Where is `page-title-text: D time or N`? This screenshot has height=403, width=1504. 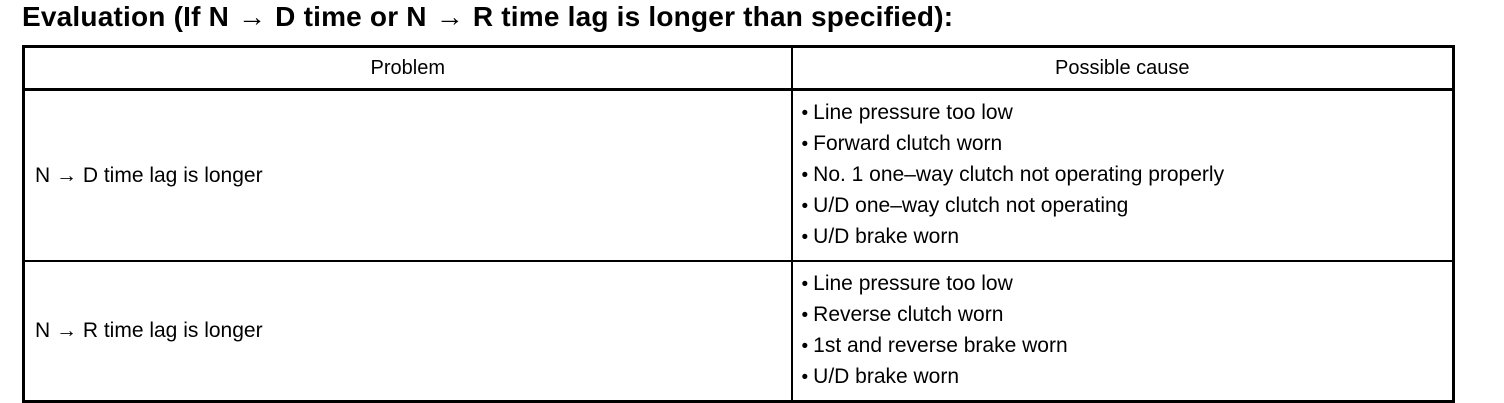
page-title-text: D time or N is located at coordinates (351, 16).